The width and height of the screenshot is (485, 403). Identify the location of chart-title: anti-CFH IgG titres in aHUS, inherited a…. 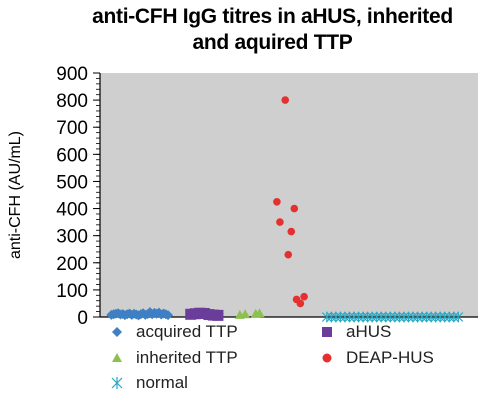
(272, 30).